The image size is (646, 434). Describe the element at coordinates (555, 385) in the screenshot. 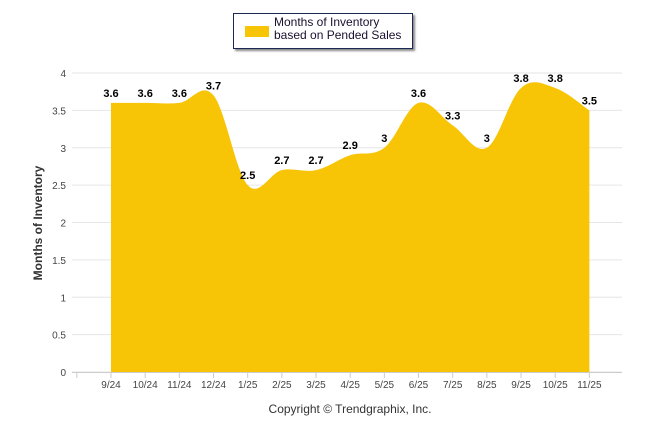

I see `x-tick-label: 10/25` at that location.